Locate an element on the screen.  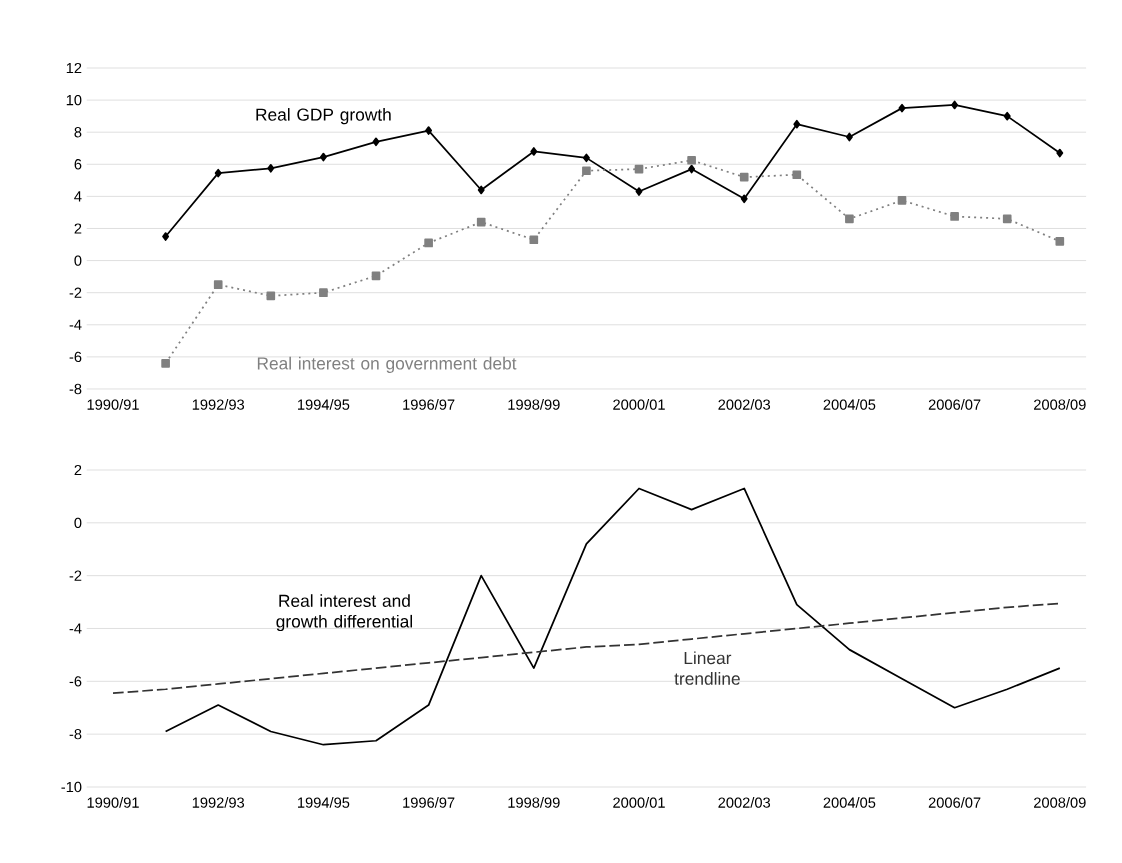
y-tick-label: 4 is located at coordinates (78, 196).